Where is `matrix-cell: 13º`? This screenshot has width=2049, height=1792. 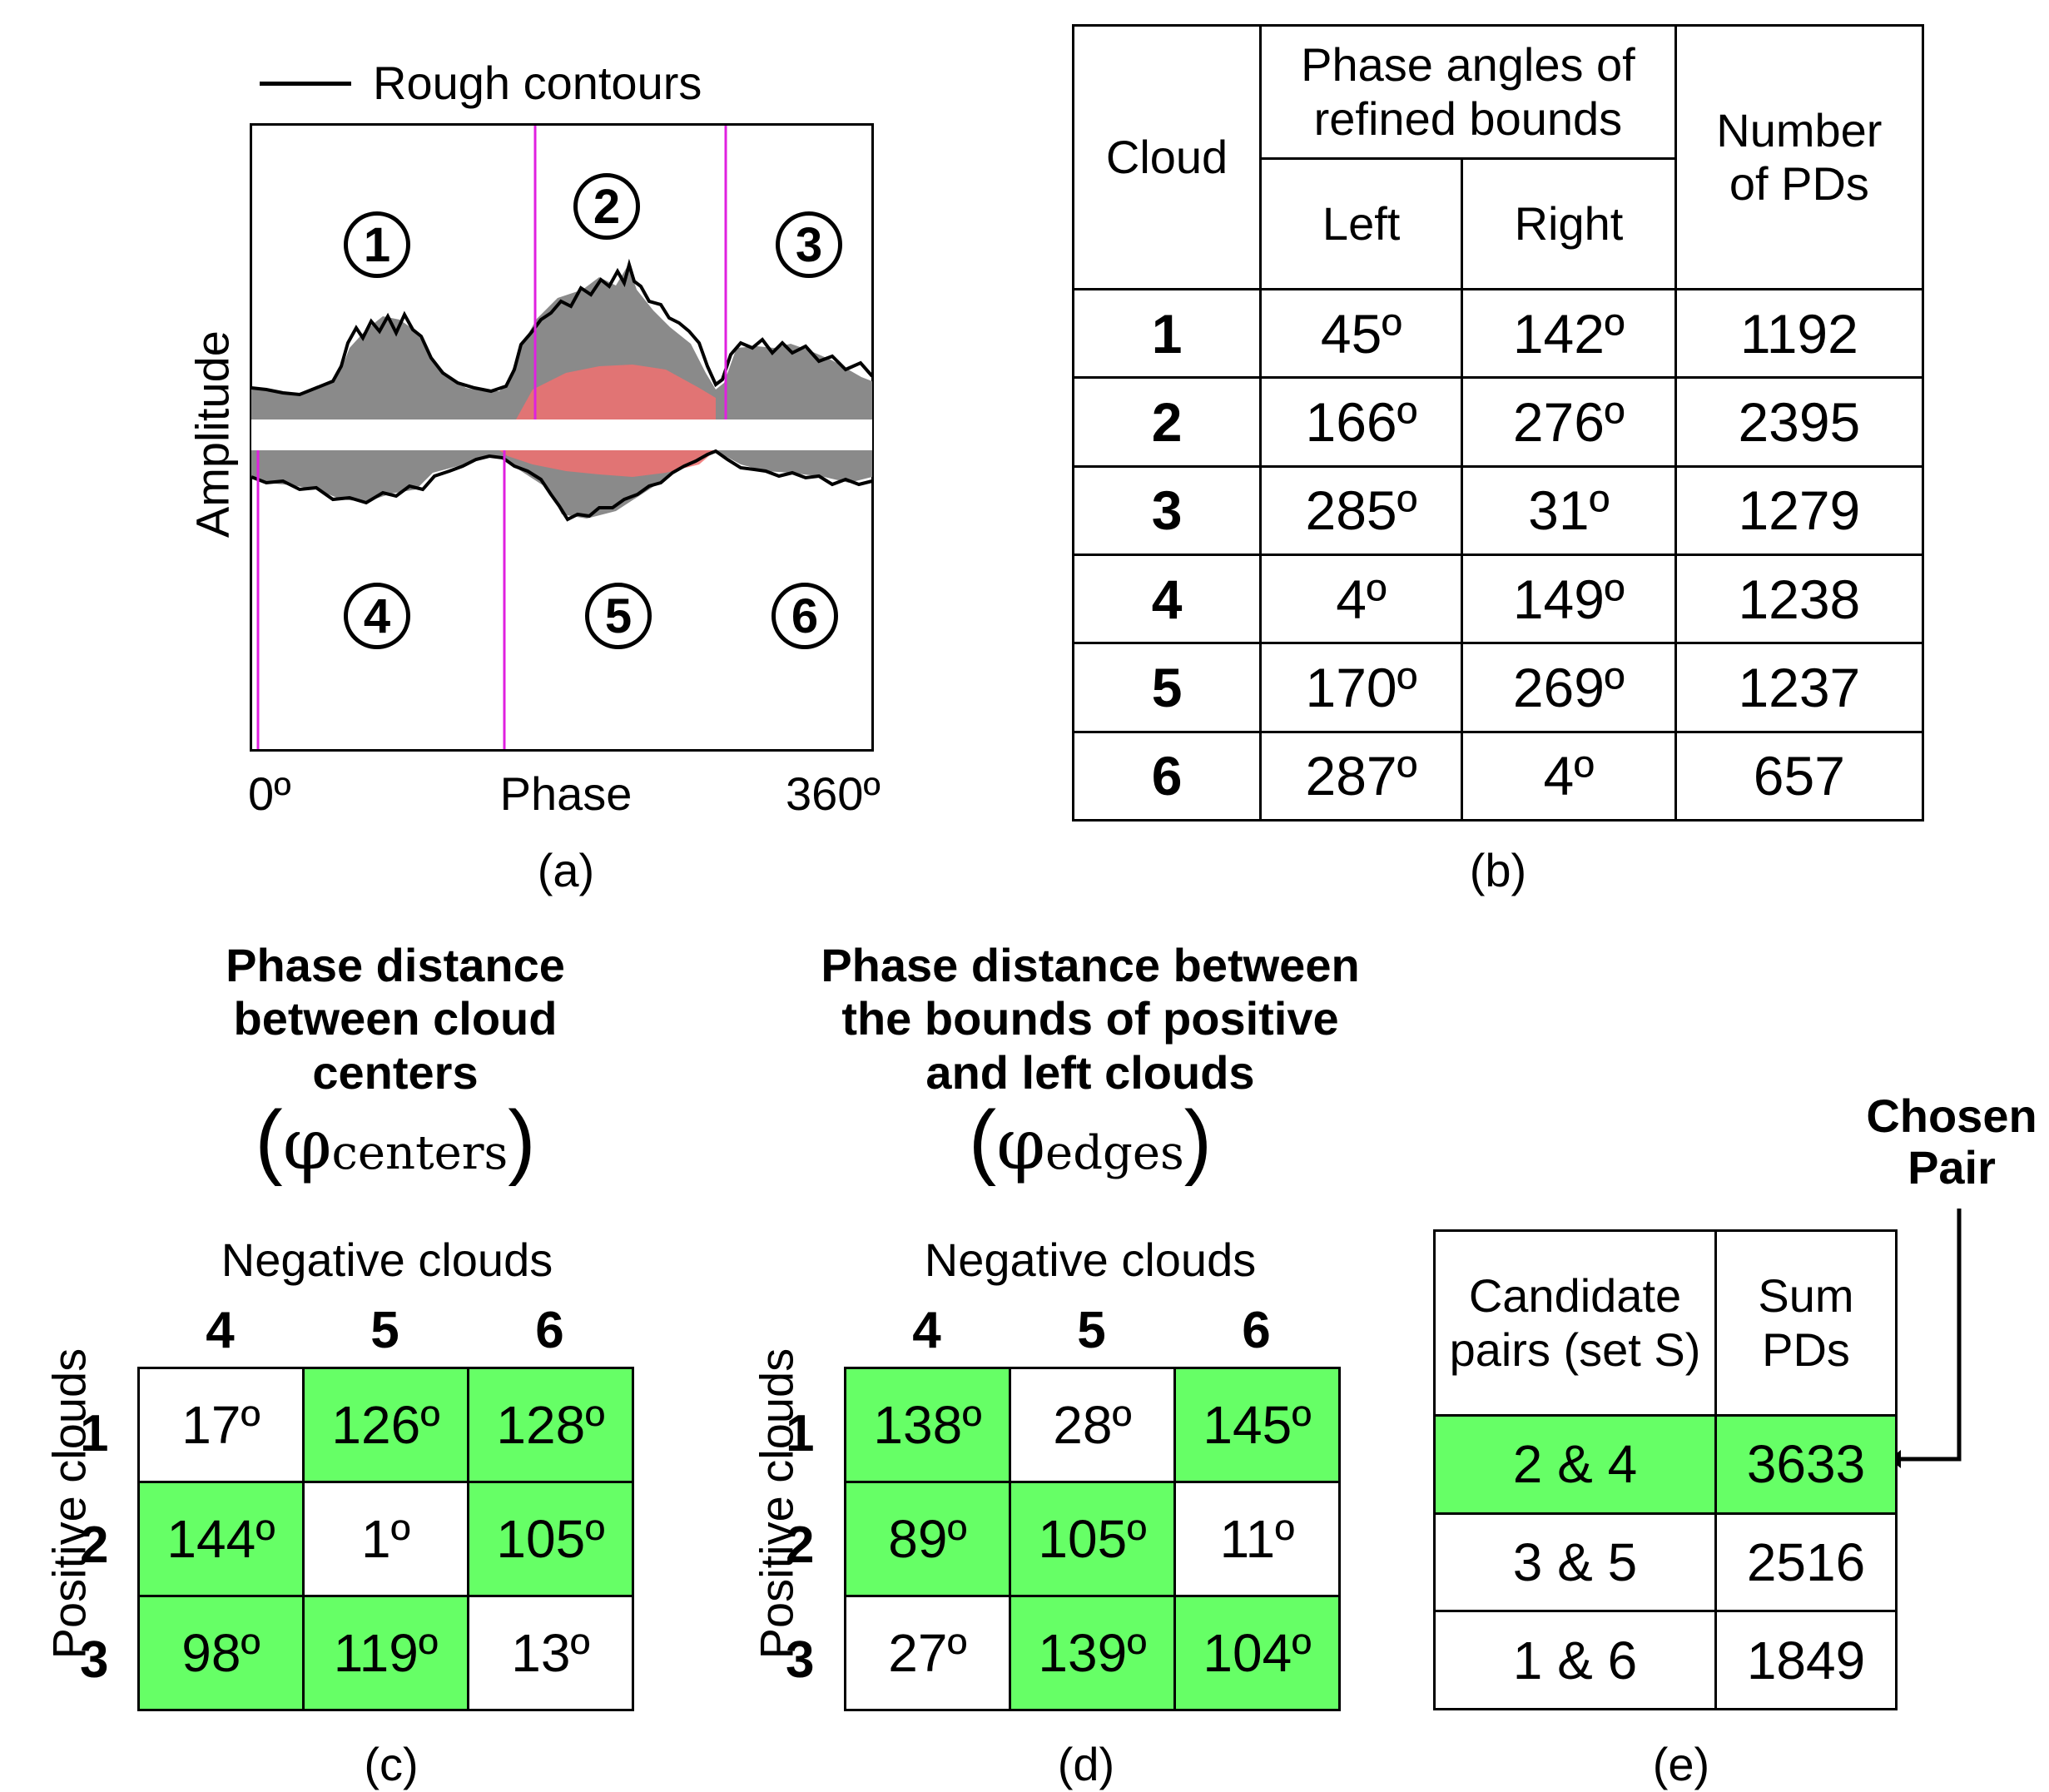 matrix-cell: 13º is located at coordinates (551, 1653).